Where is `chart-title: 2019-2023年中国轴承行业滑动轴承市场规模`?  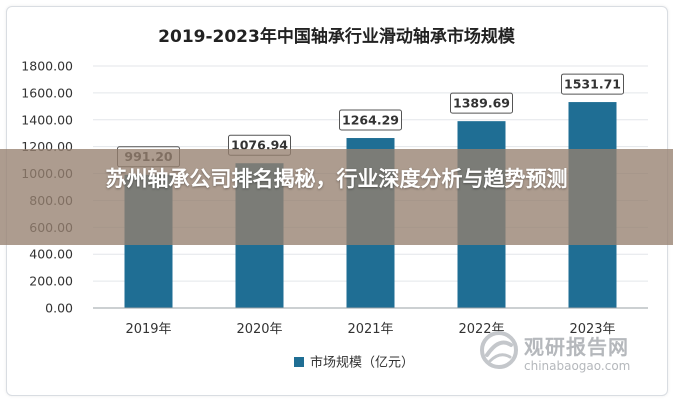 chart-title: 2019-2023年中国轴承行业滑动轴承市场规模 is located at coordinates (336, 37).